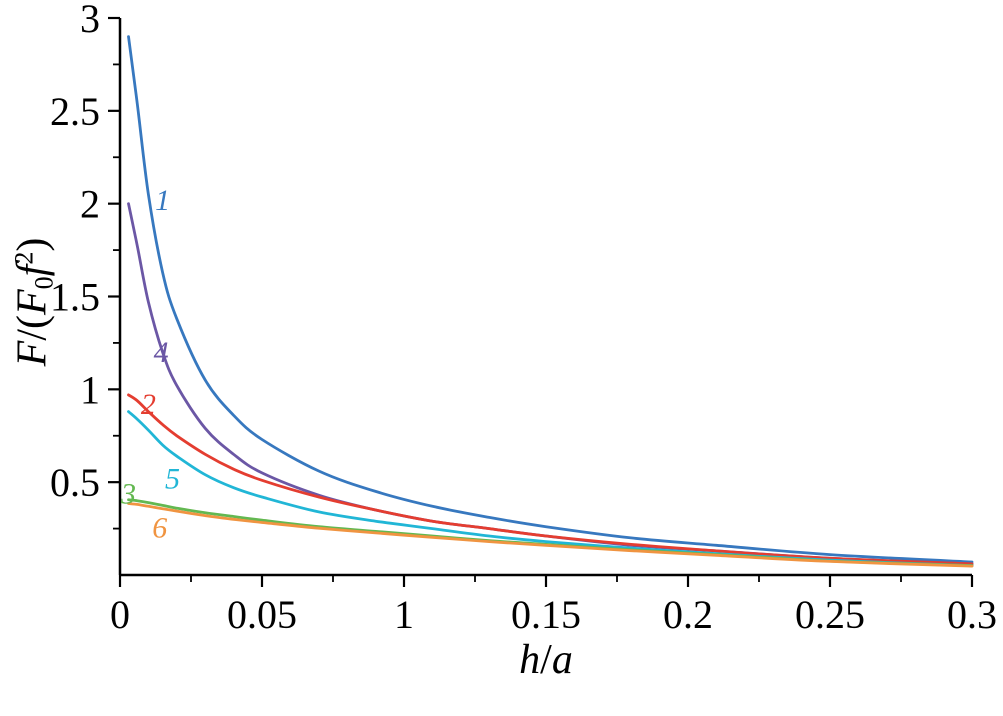  I want to click on y-tick-label: 2.5, so click(75, 111).